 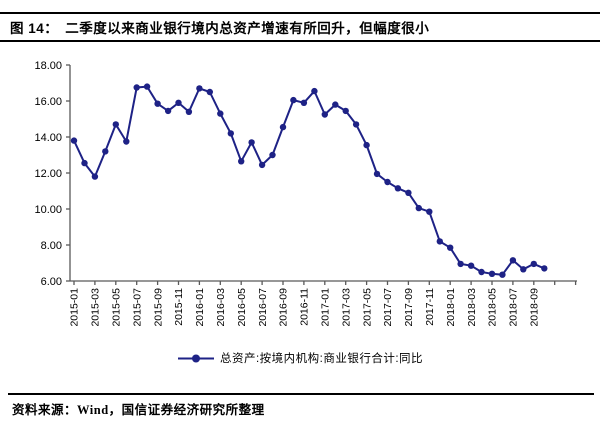 I want to click on svg-text: 2017-09, so click(x=409, y=307).